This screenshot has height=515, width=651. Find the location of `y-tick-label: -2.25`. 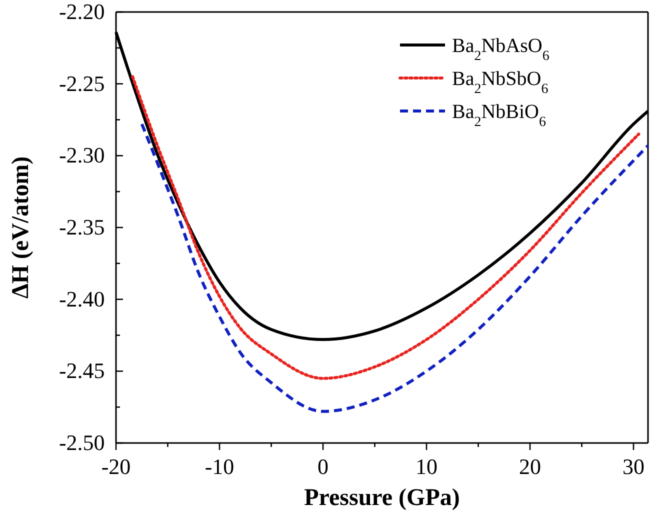

y-tick-label: -2.25 is located at coordinates (81, 83).